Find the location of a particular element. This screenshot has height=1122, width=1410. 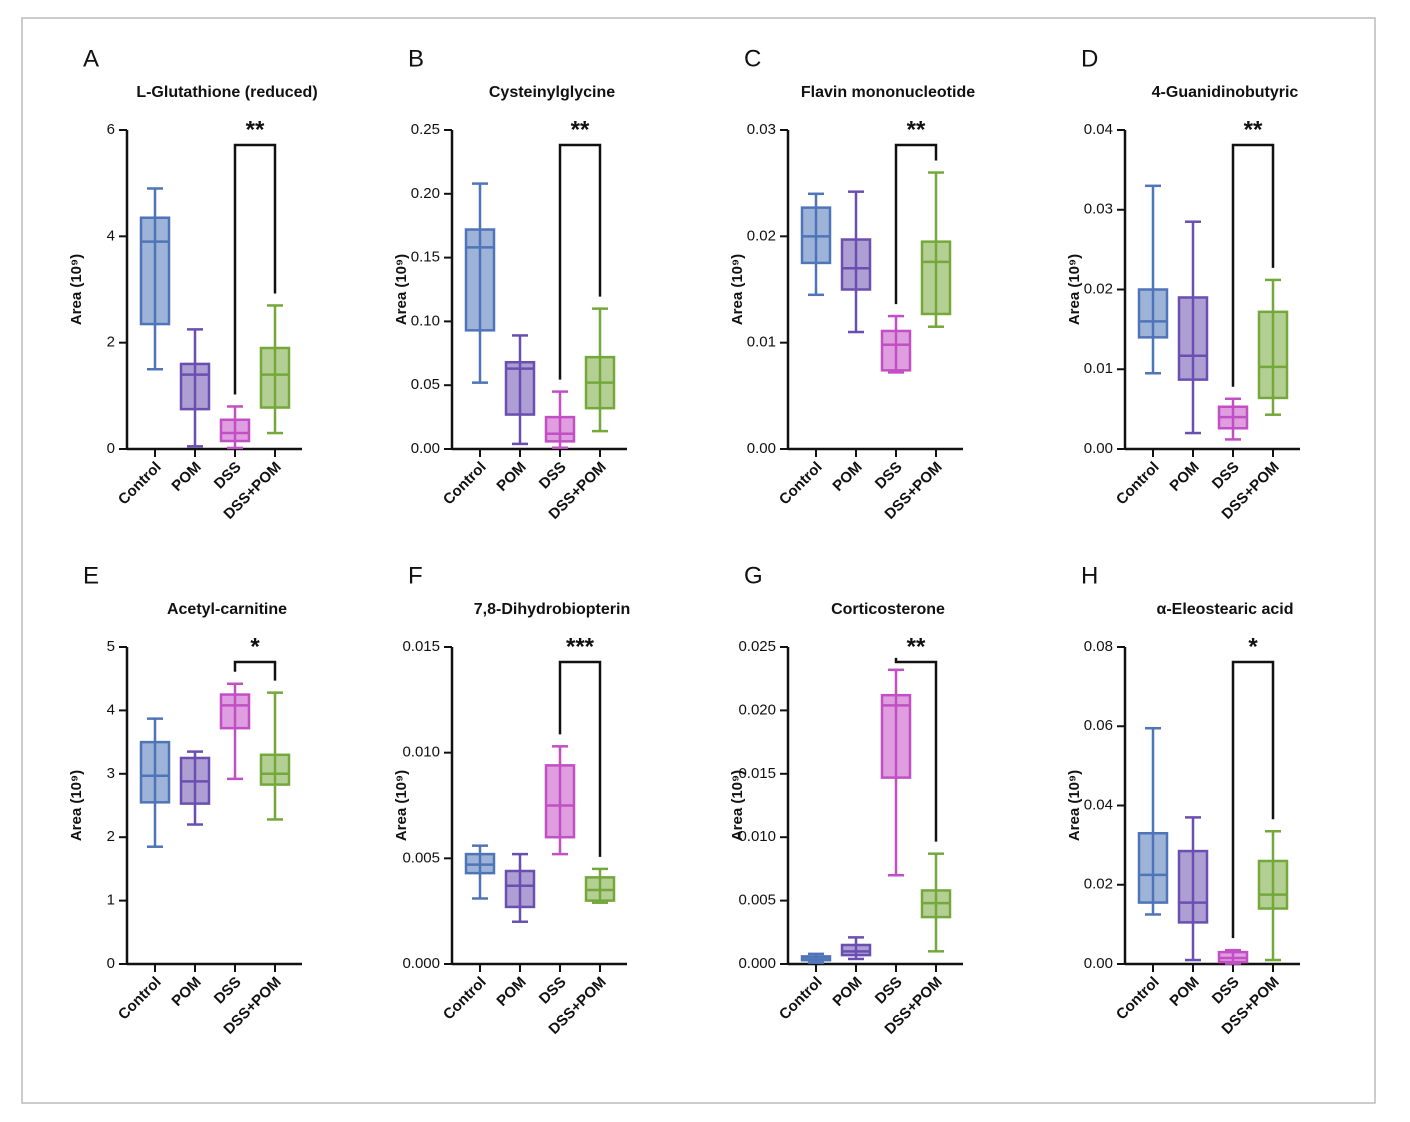

y-tick-label: 0.025 is located at coordinates (757, 646).